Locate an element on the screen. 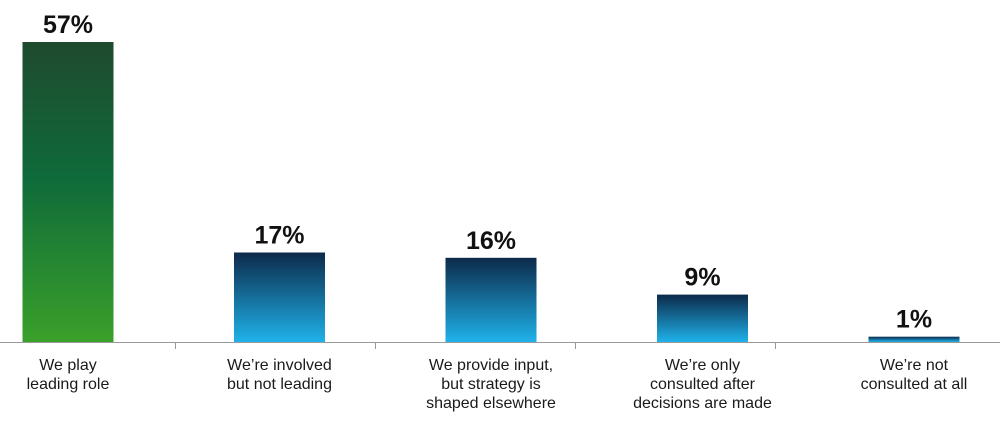 This screenshot has height=428, width=1000. x-axis is located at coordinates (500, 345).